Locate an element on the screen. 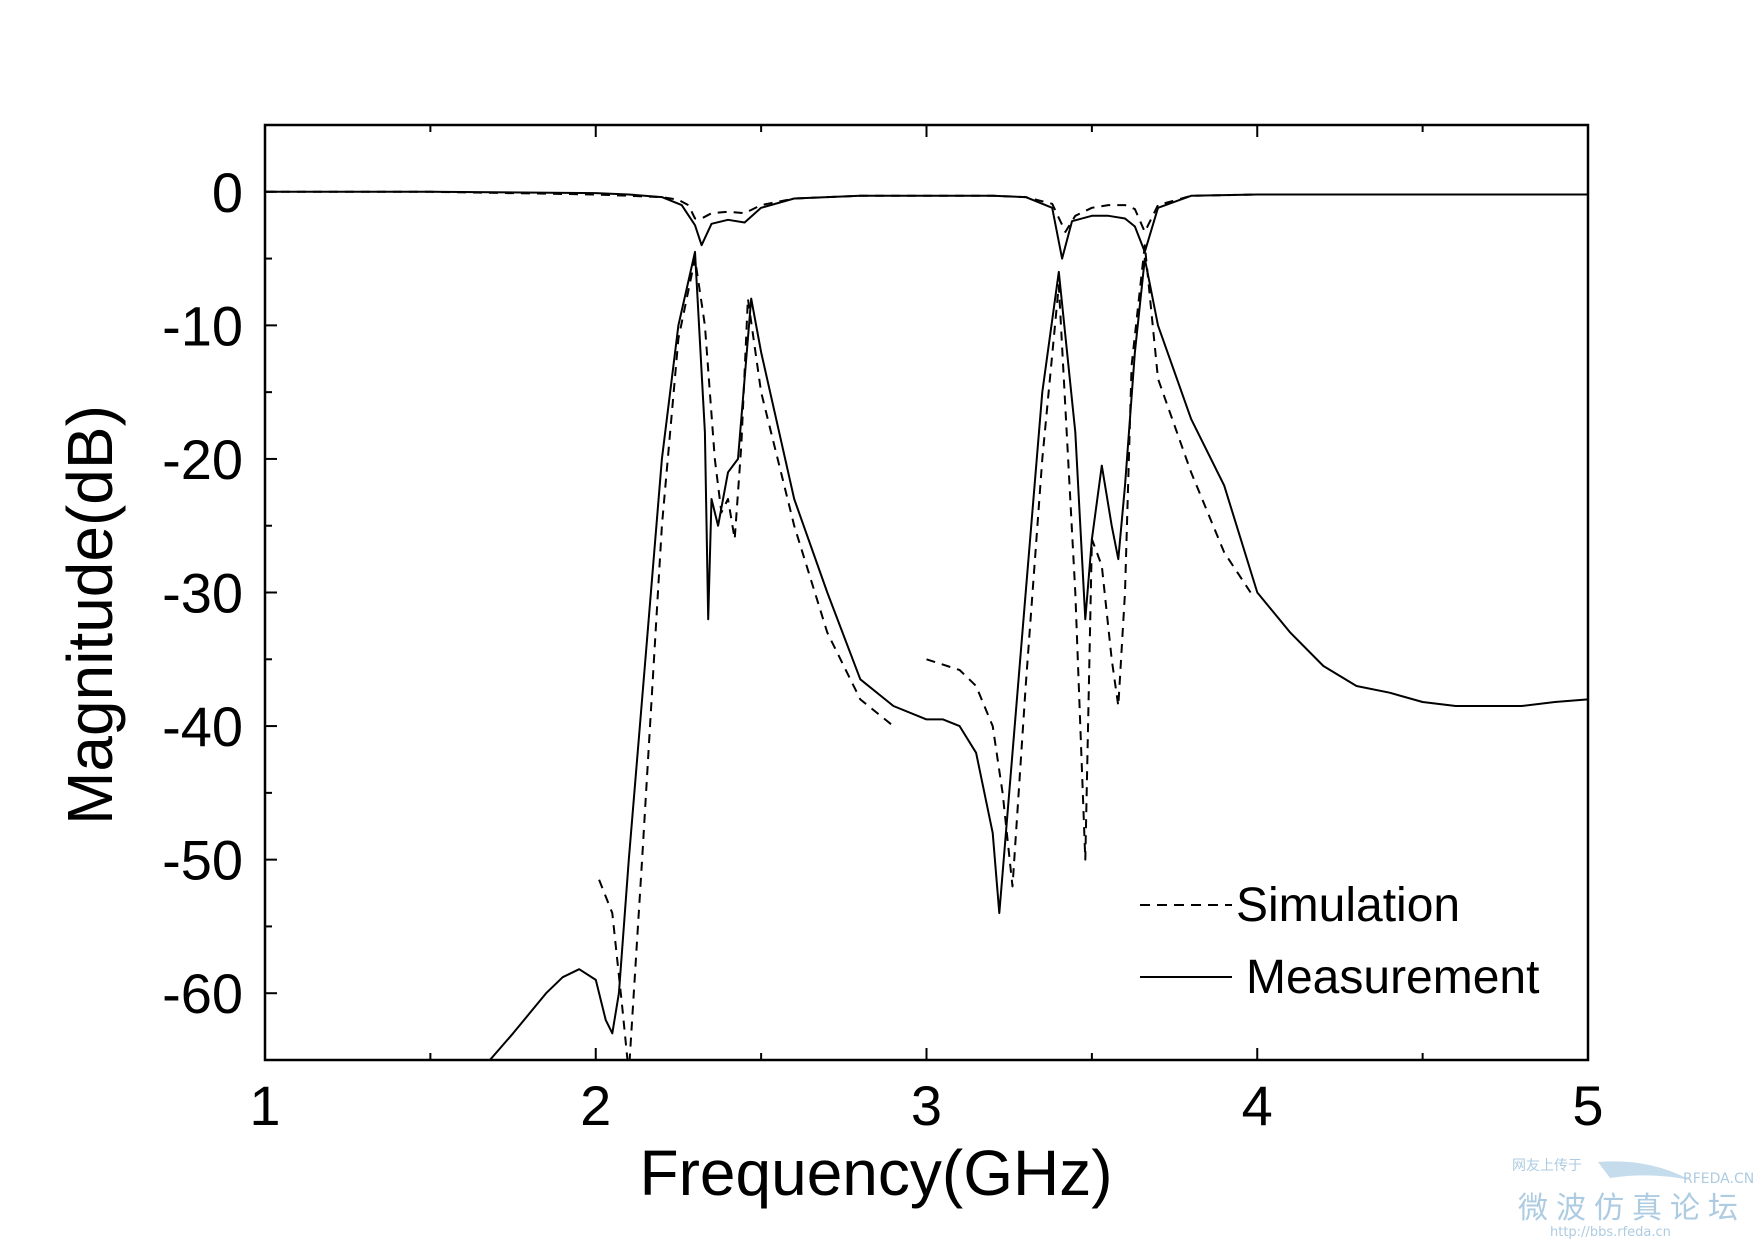 The width and height of the screenshot is (1755, 1240). y-tick-label: -20 is located at coordinates (202, 459).